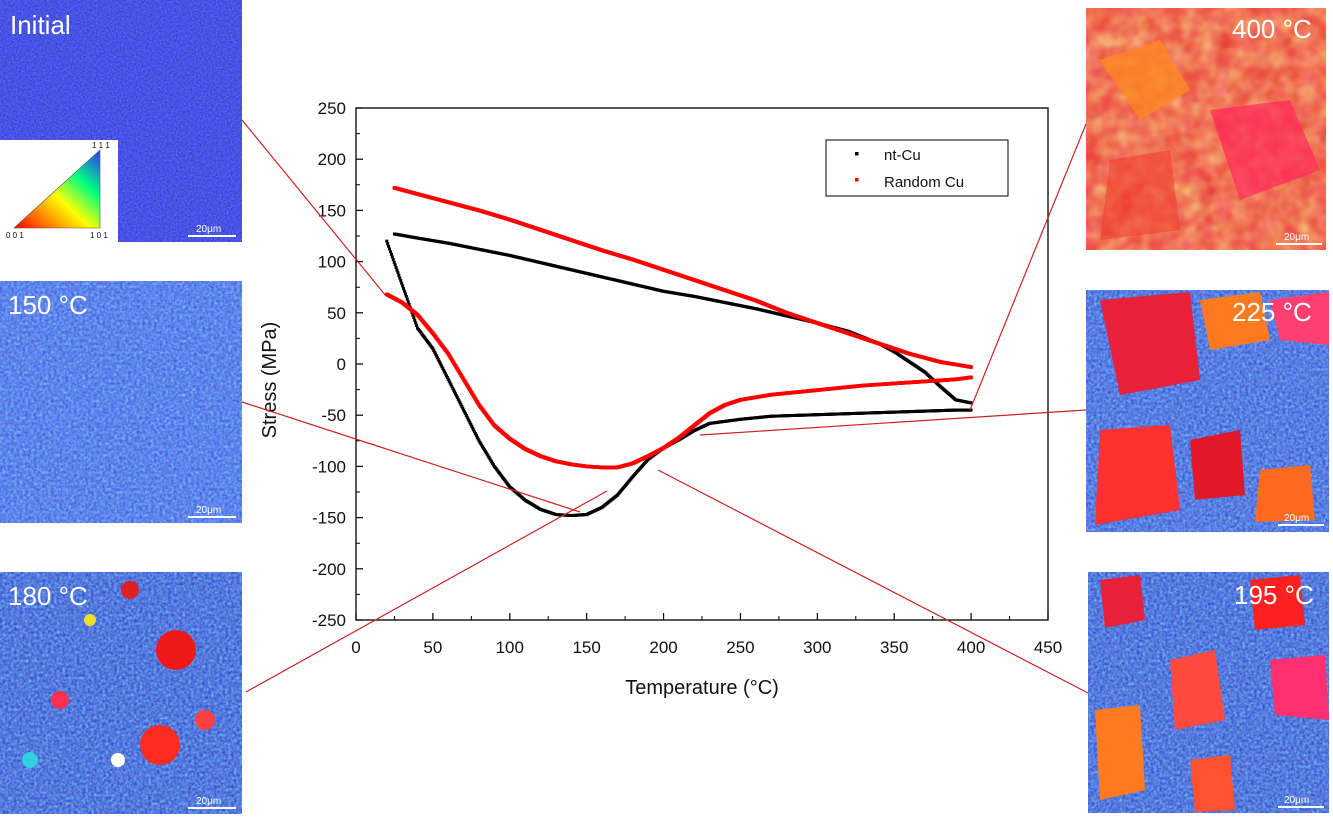 The height and width of the screenshot is (817, 1333). I want to click on y-tick-label: 0, so click(341, 364).